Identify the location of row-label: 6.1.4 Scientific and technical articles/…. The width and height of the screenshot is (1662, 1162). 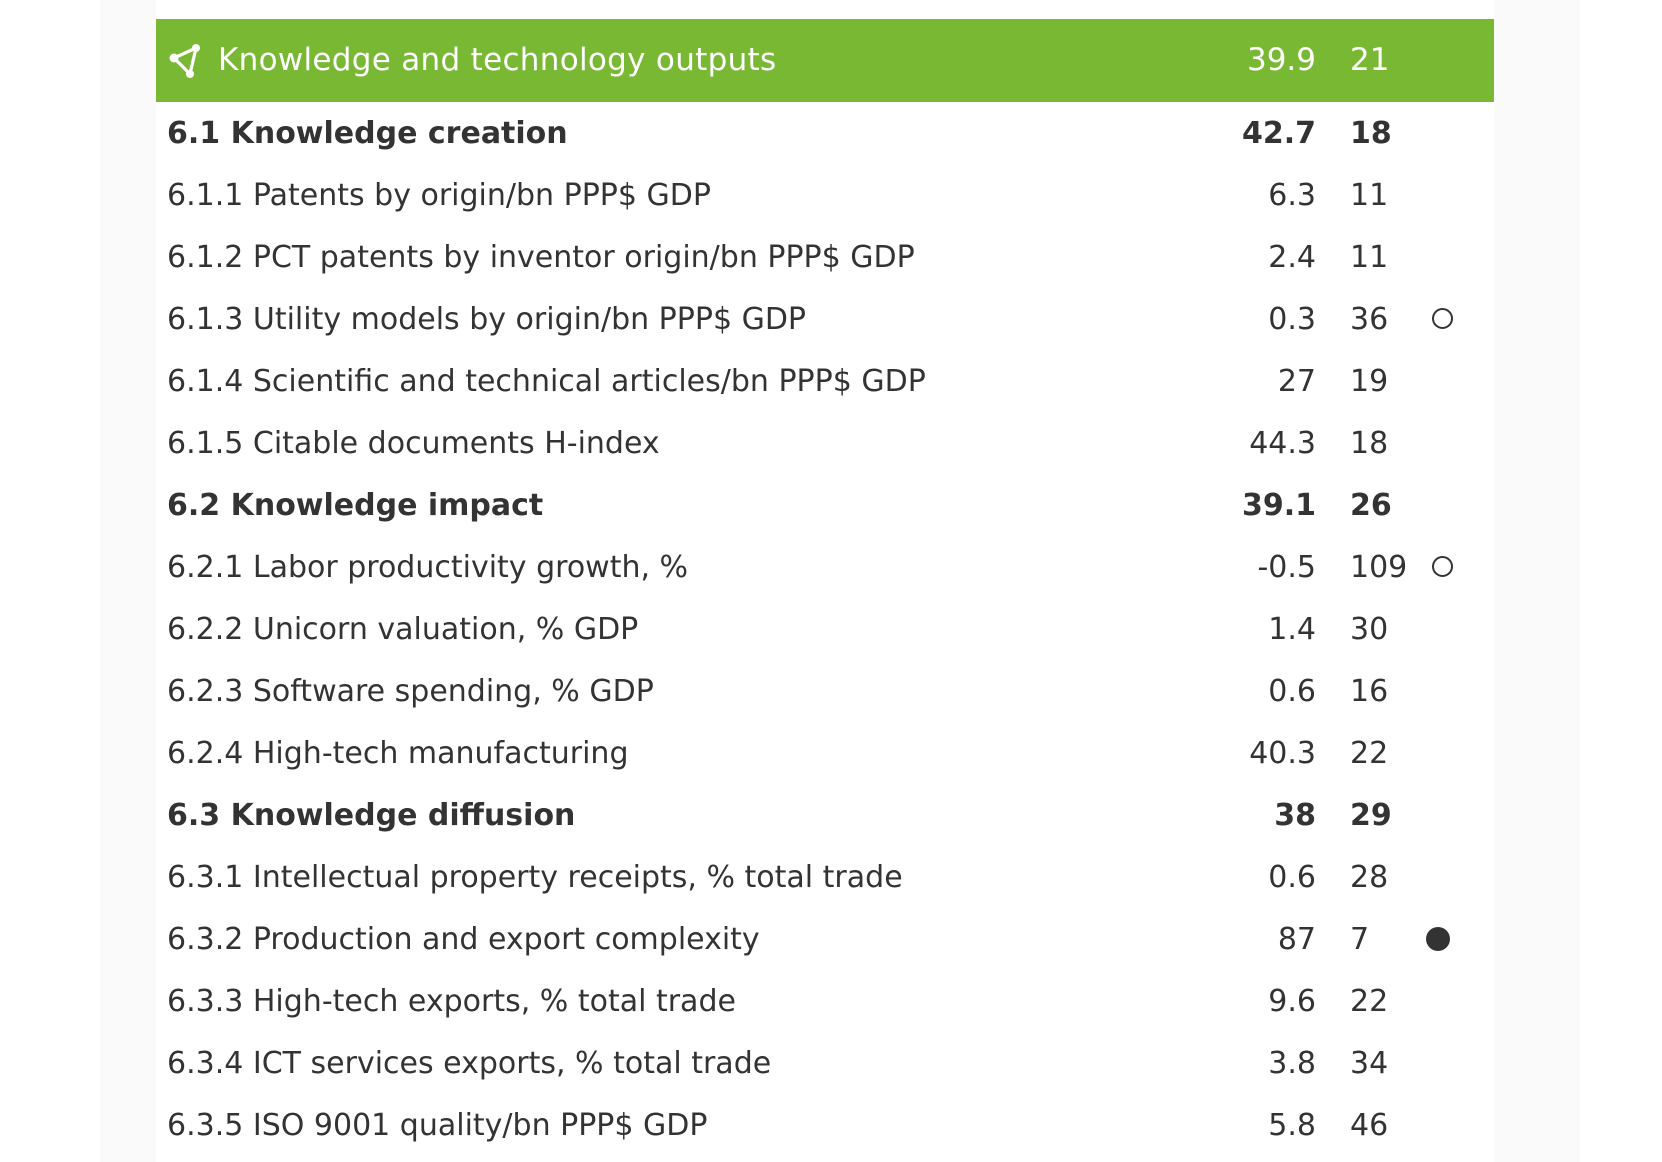
(546, 381).